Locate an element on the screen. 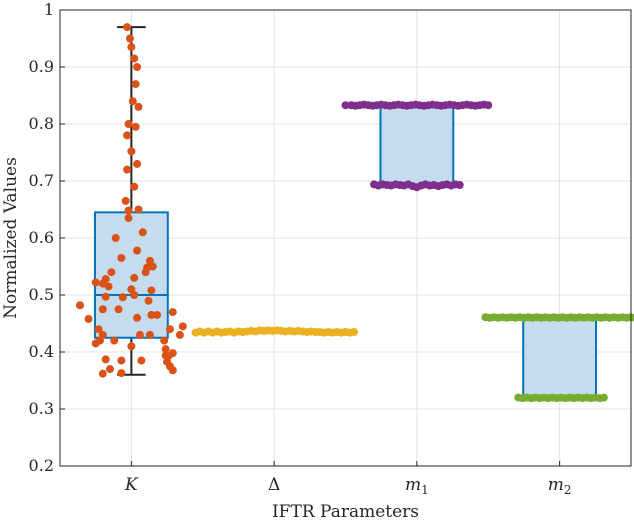 This screenshot has height=522, width=634. y-tick-label: 0.8 is located at coordinates (41, 123).